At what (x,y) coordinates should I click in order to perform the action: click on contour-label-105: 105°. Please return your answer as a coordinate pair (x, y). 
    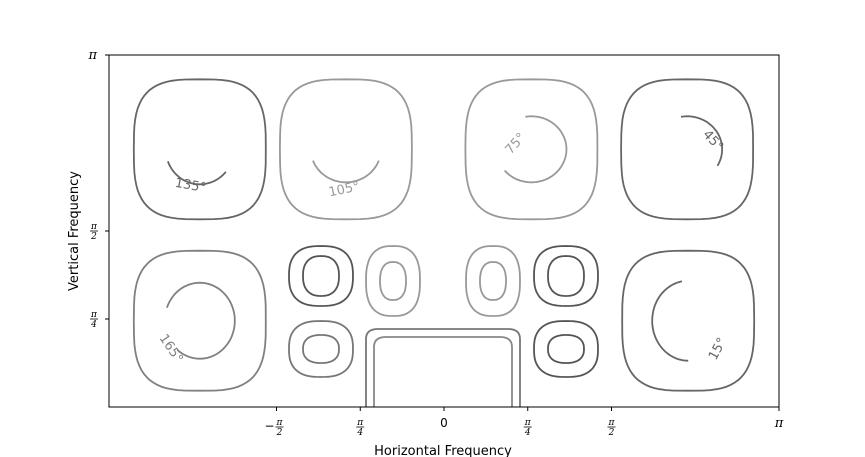
    Looking at the image, I should click on (344, 189).